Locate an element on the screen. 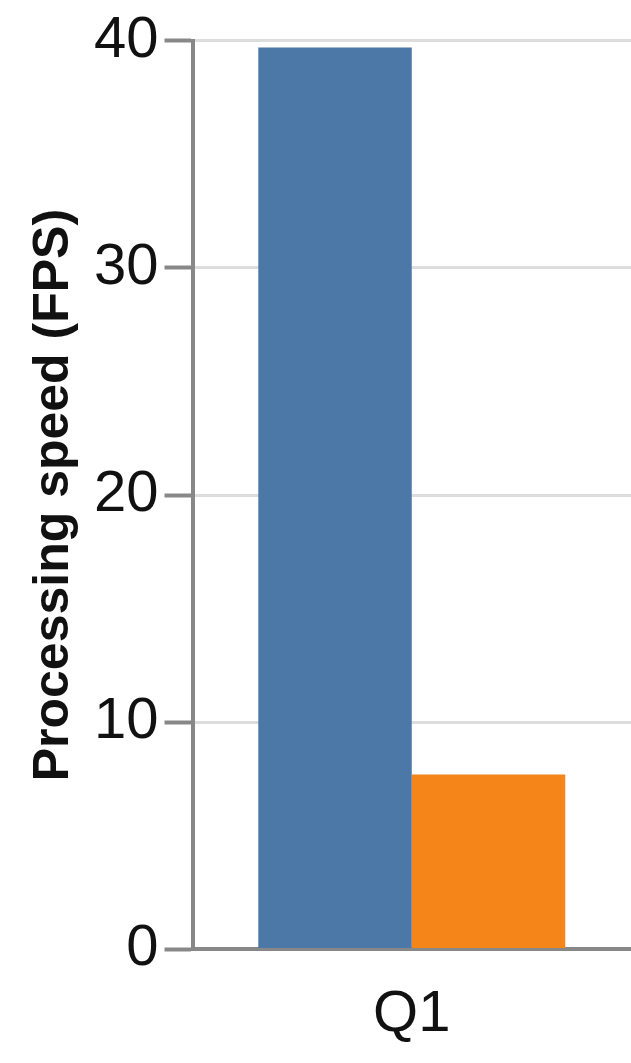 The image size is (631, 1063). y-tick-label: 20 is located at coordinates (126, 491).